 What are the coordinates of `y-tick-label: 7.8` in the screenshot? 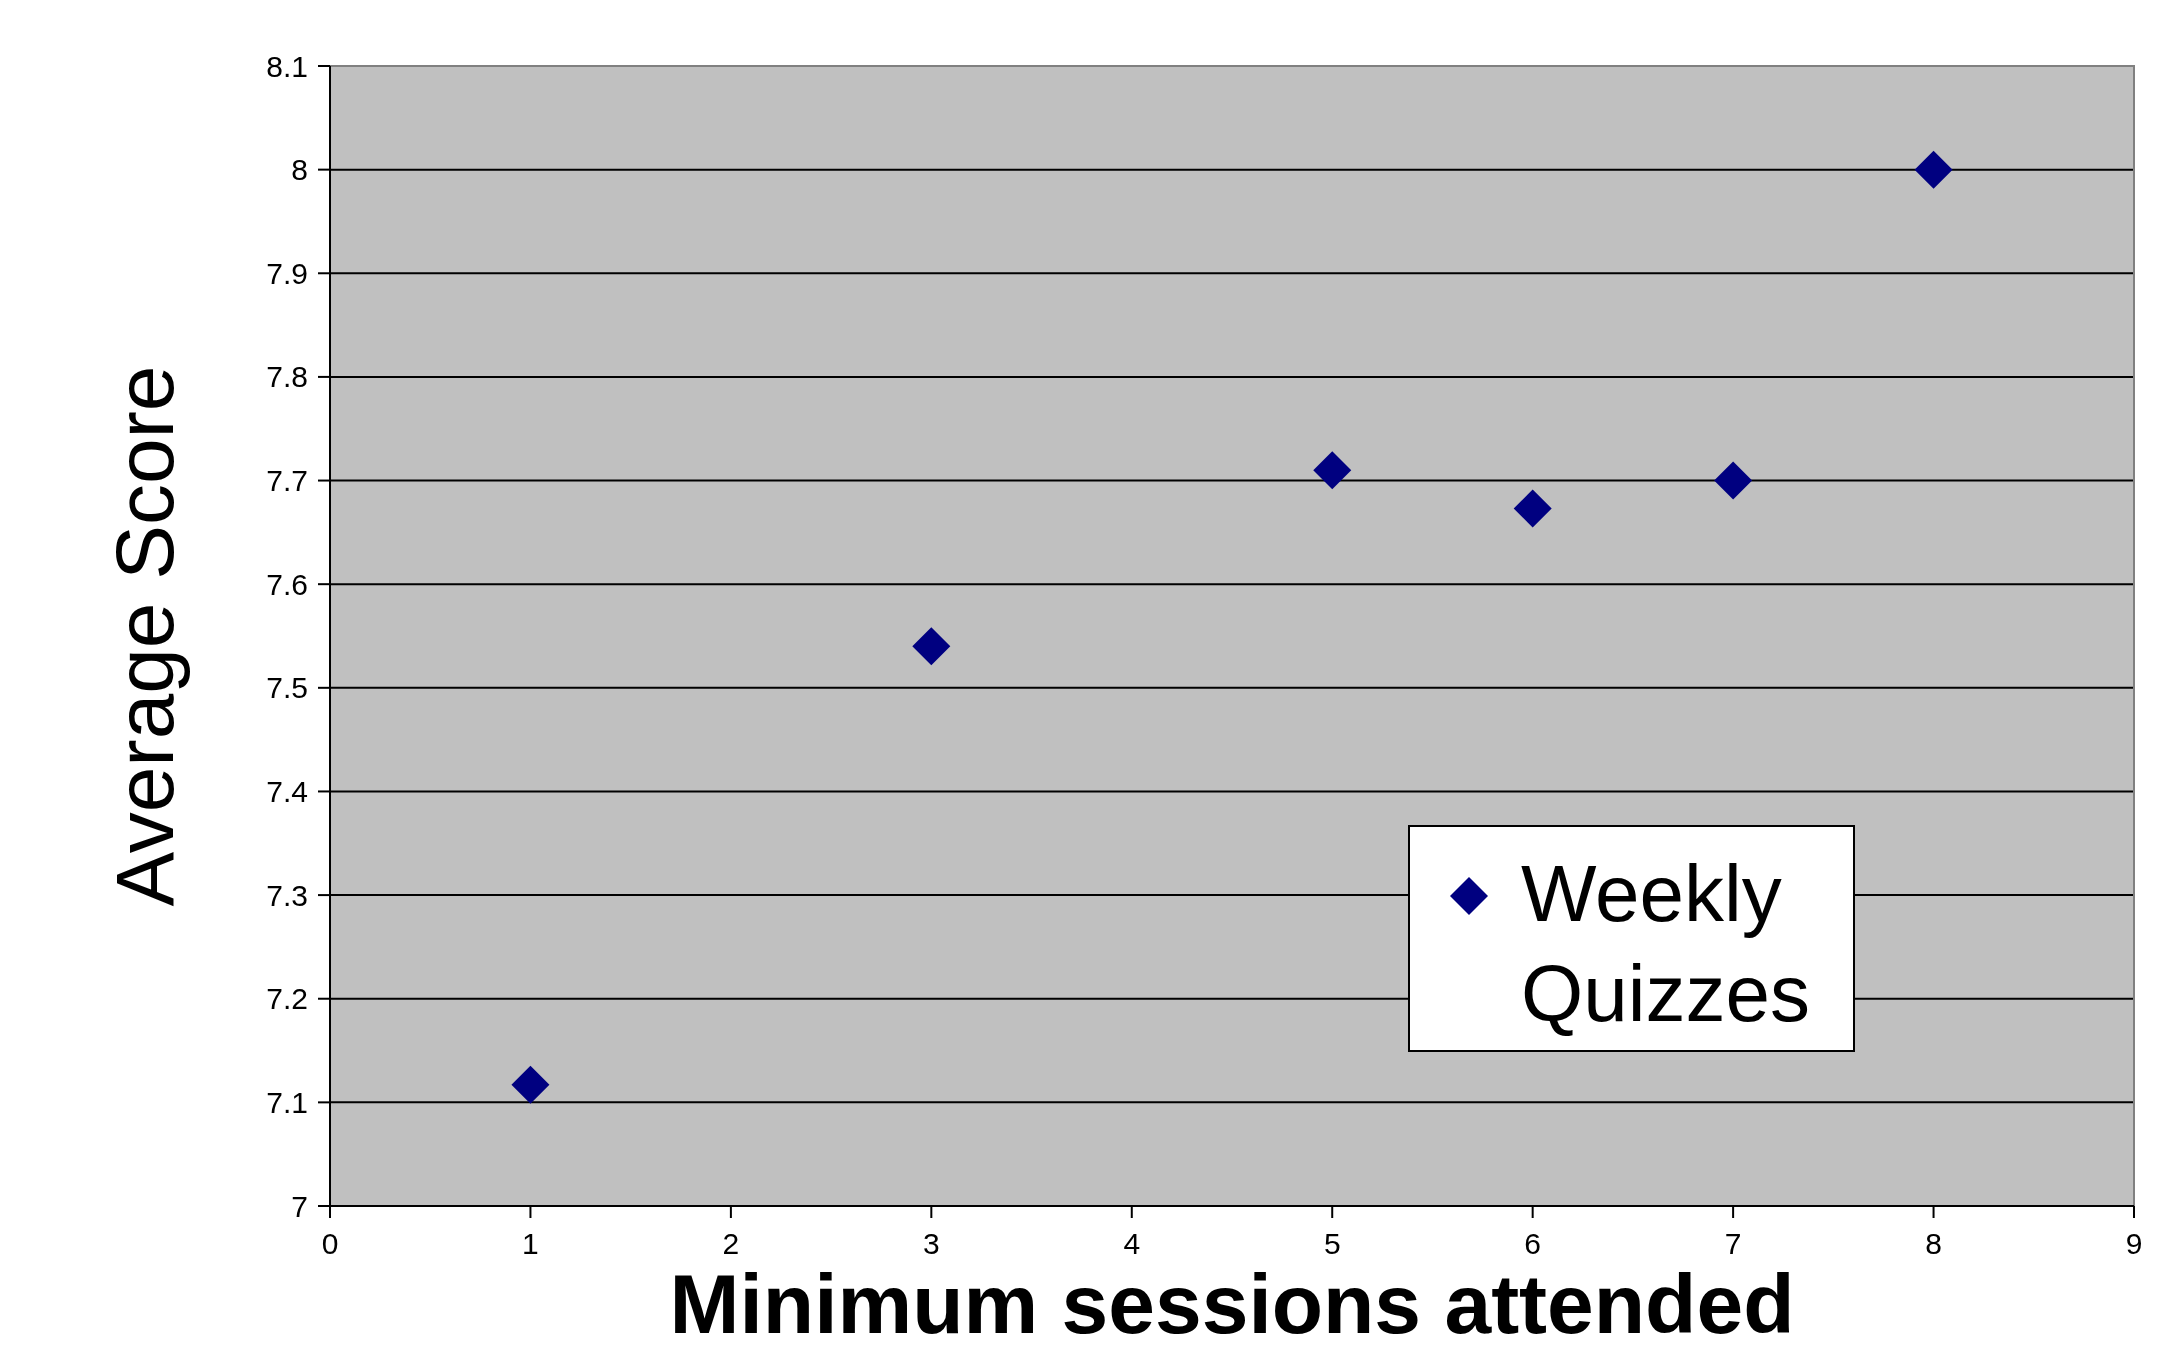 It's located at (287, 377).